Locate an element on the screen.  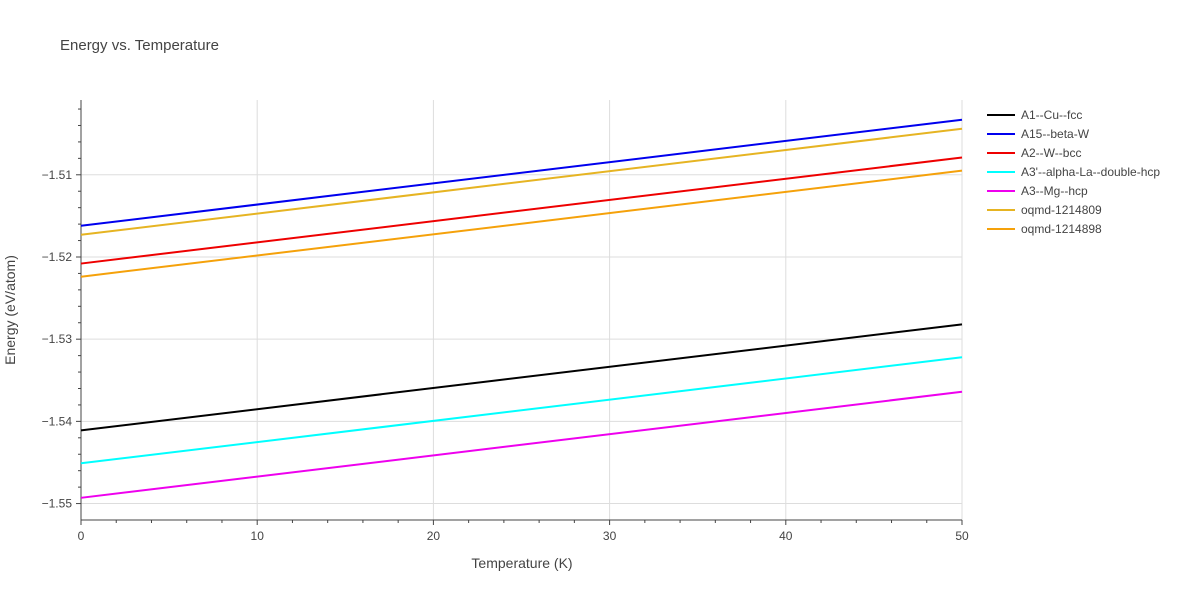
y-tick-label: −1.52 is located at coordinates (57, 257).